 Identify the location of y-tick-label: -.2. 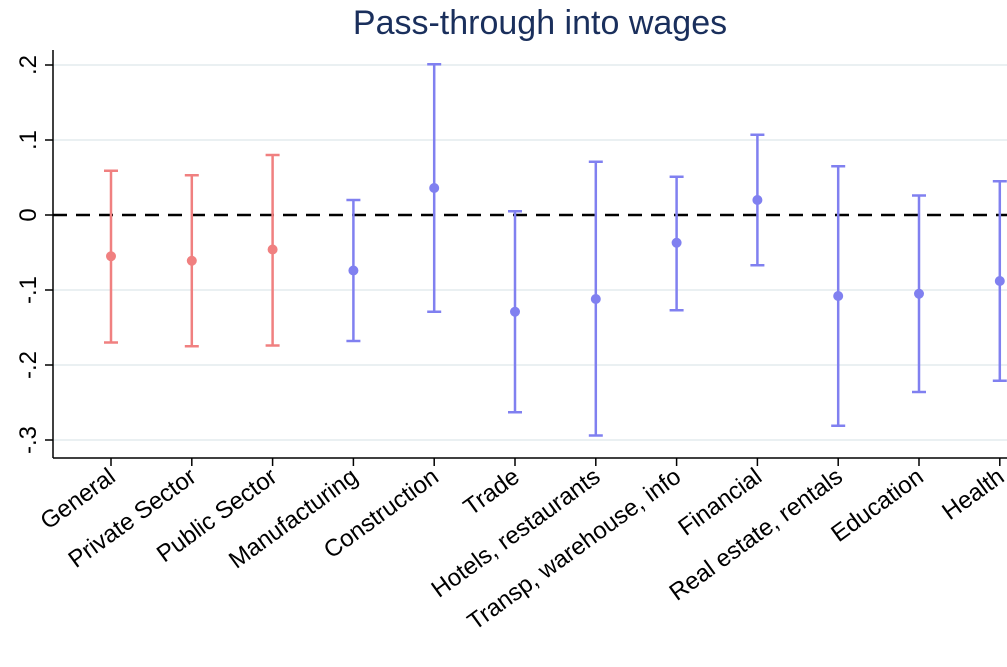
(28, 365).